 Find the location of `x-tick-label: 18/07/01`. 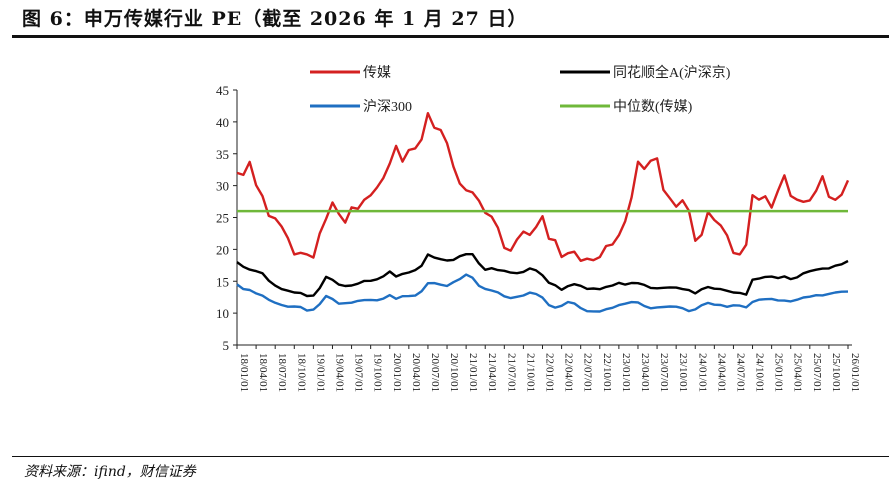

x-tick-label: 18/07/01 is located at coordinates (282, 372).